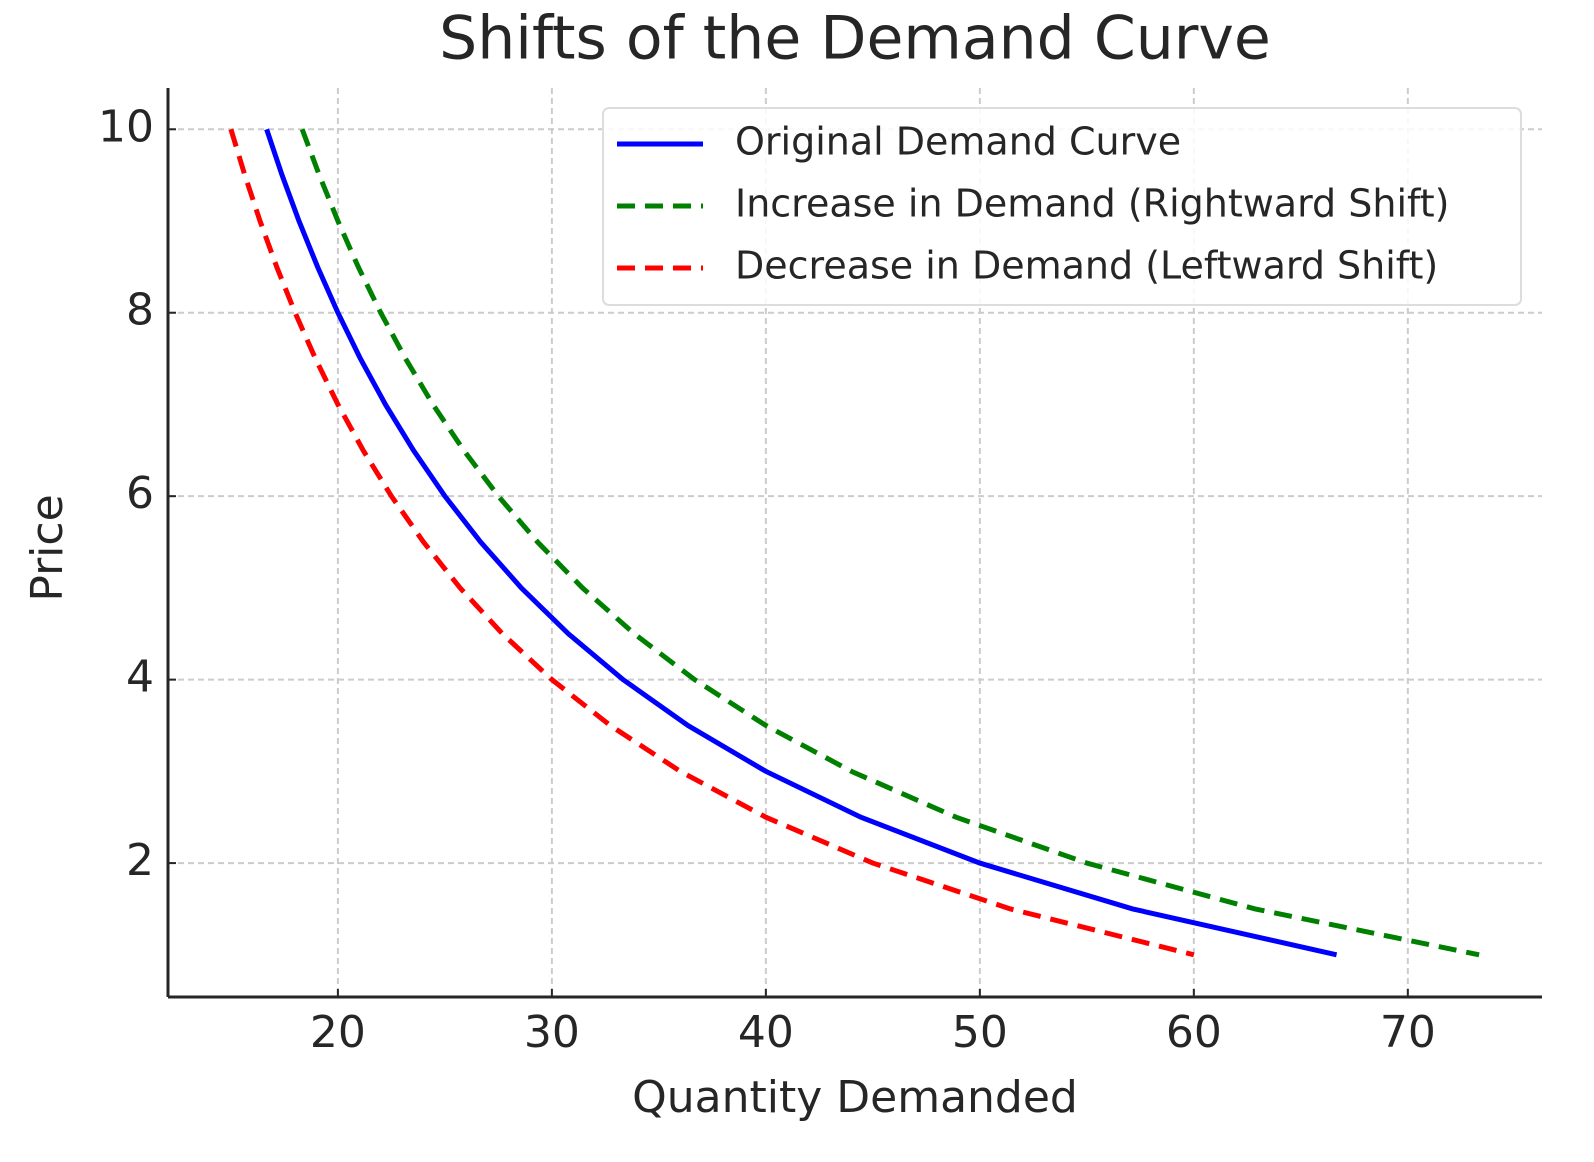 Image resolution: width=1594 pixels, height=1162 pixels. I want to click on x-tick-label: 30, so click(552, 1032).